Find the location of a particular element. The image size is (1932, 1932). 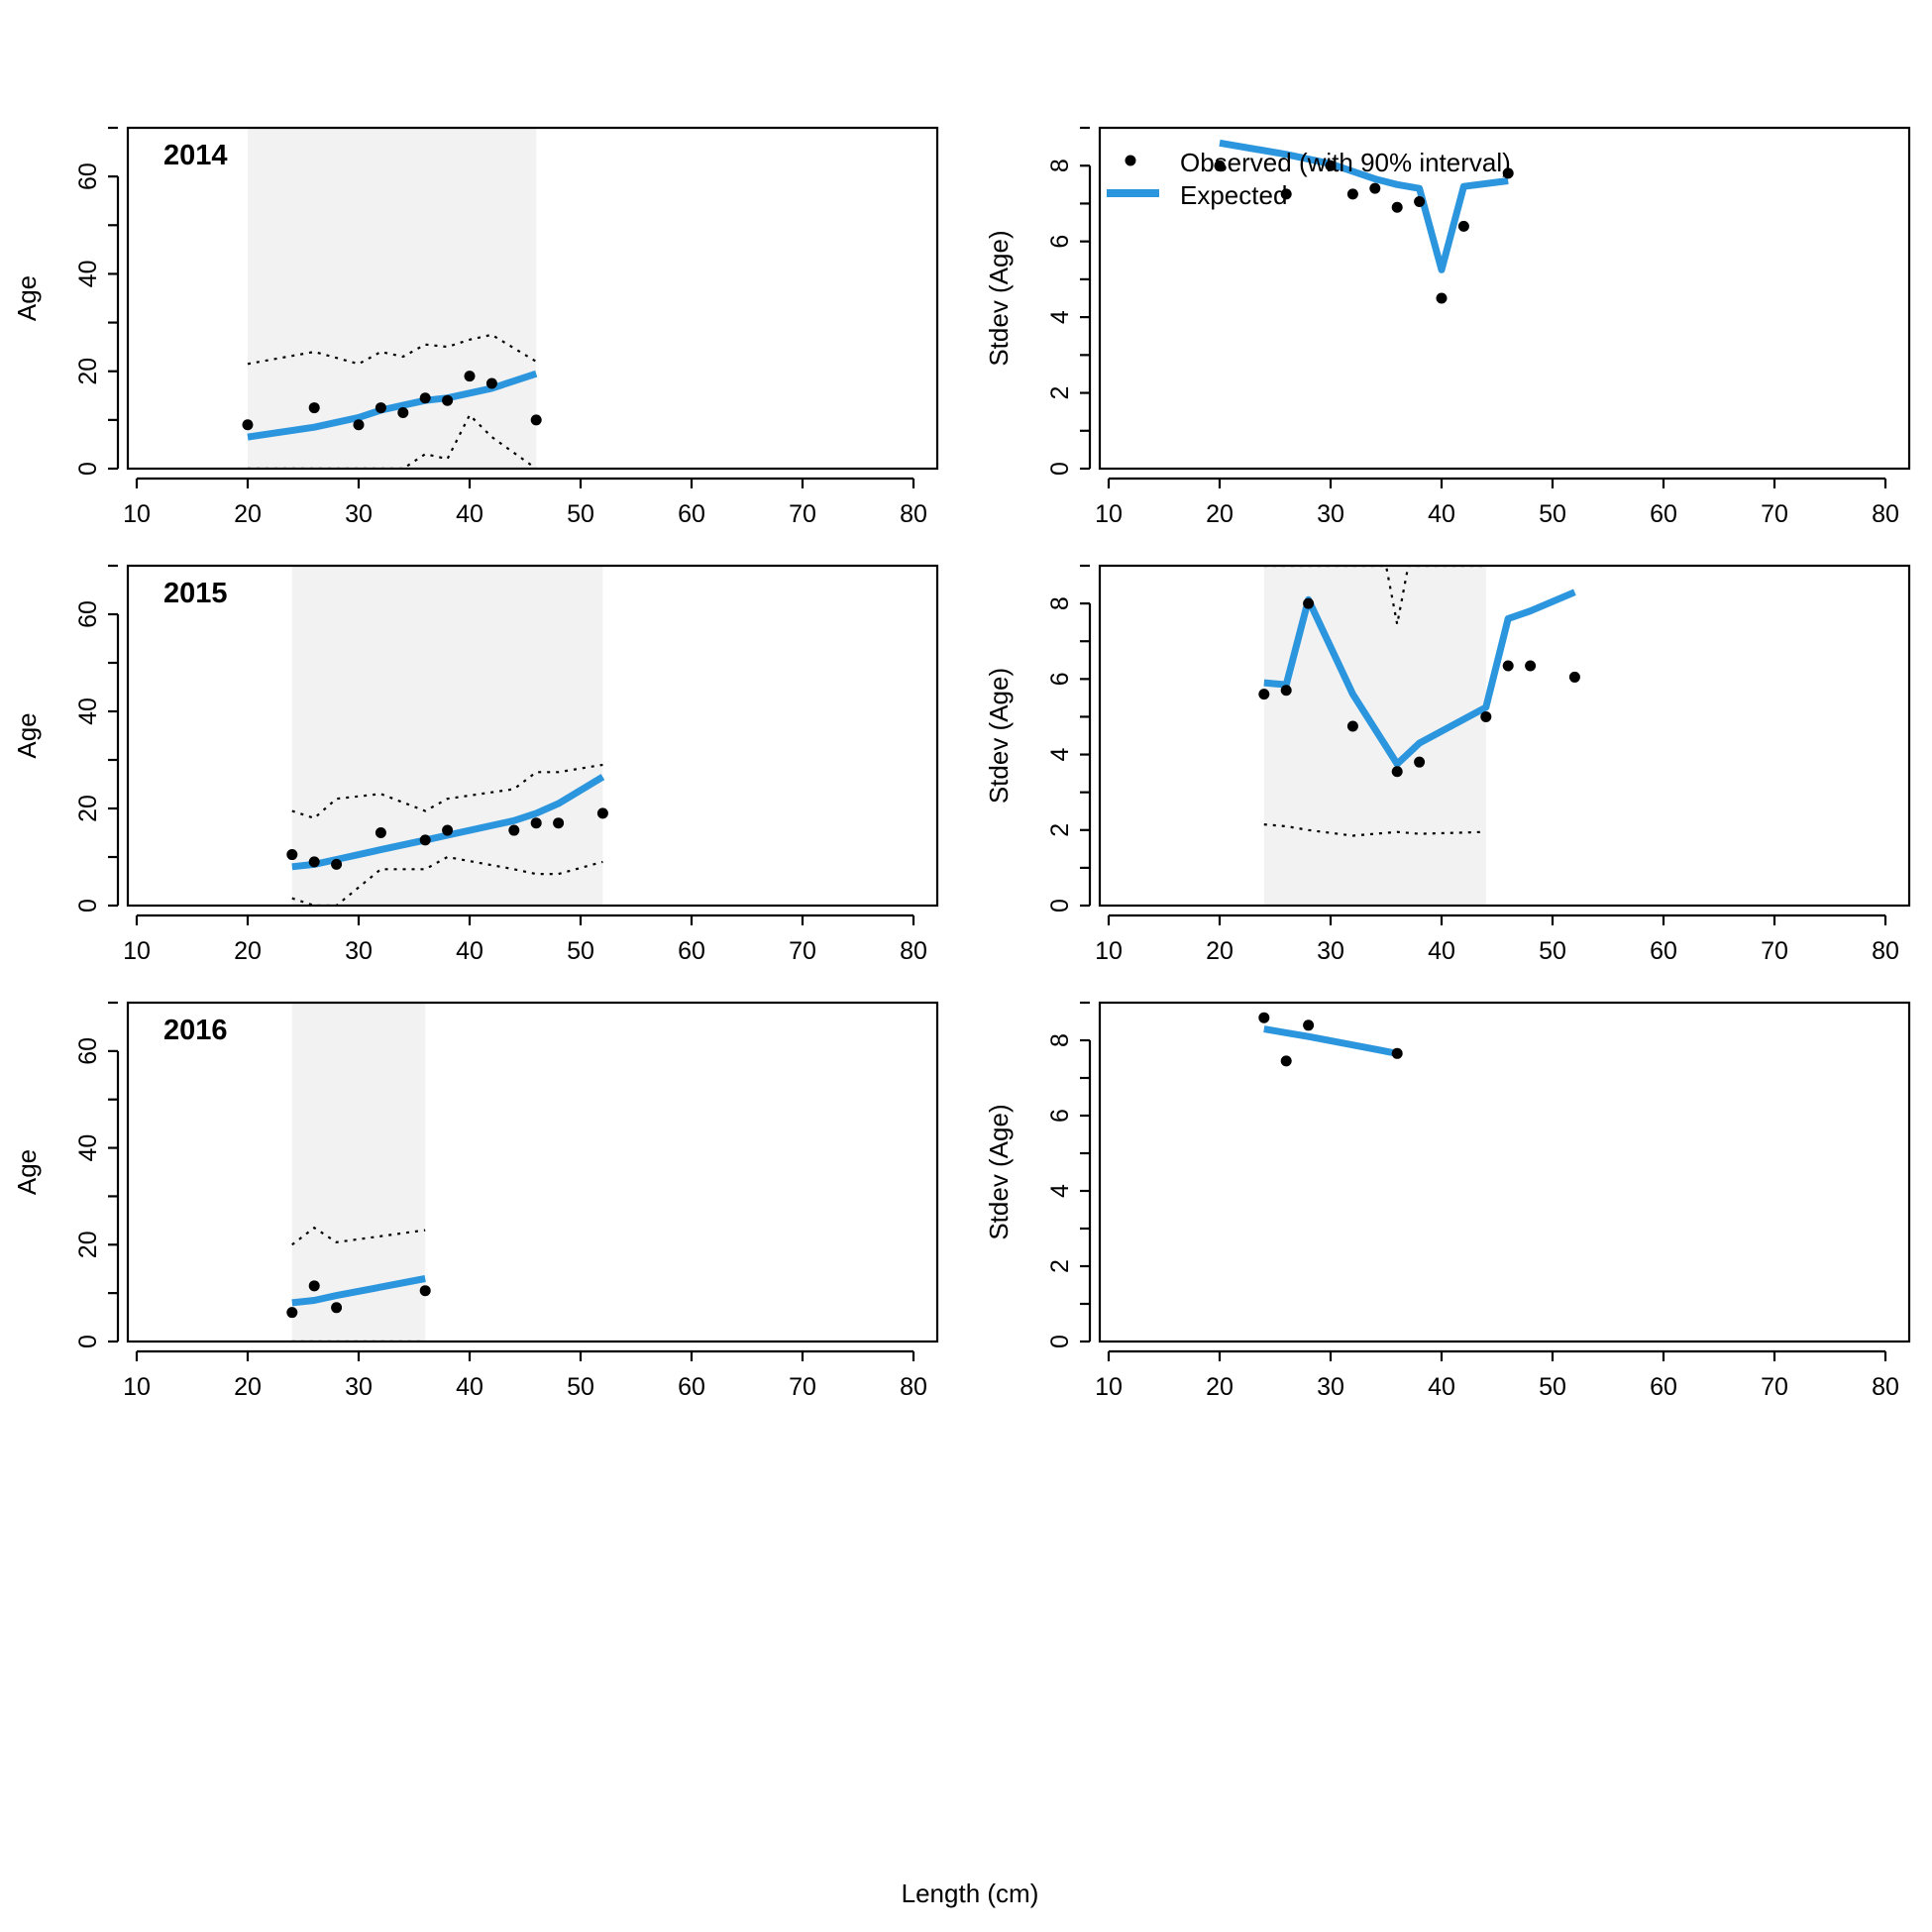

legend-expected-label: Expected is located at coordinates (1233, 195).